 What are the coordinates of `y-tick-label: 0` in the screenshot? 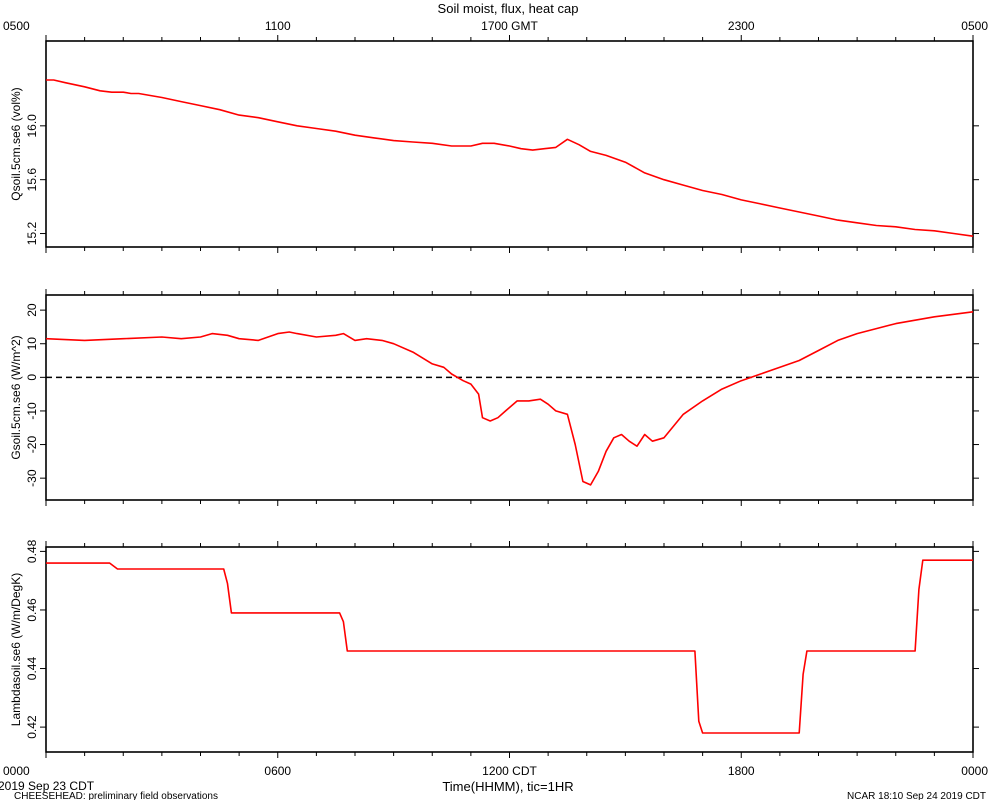 It's located at (32, 377).